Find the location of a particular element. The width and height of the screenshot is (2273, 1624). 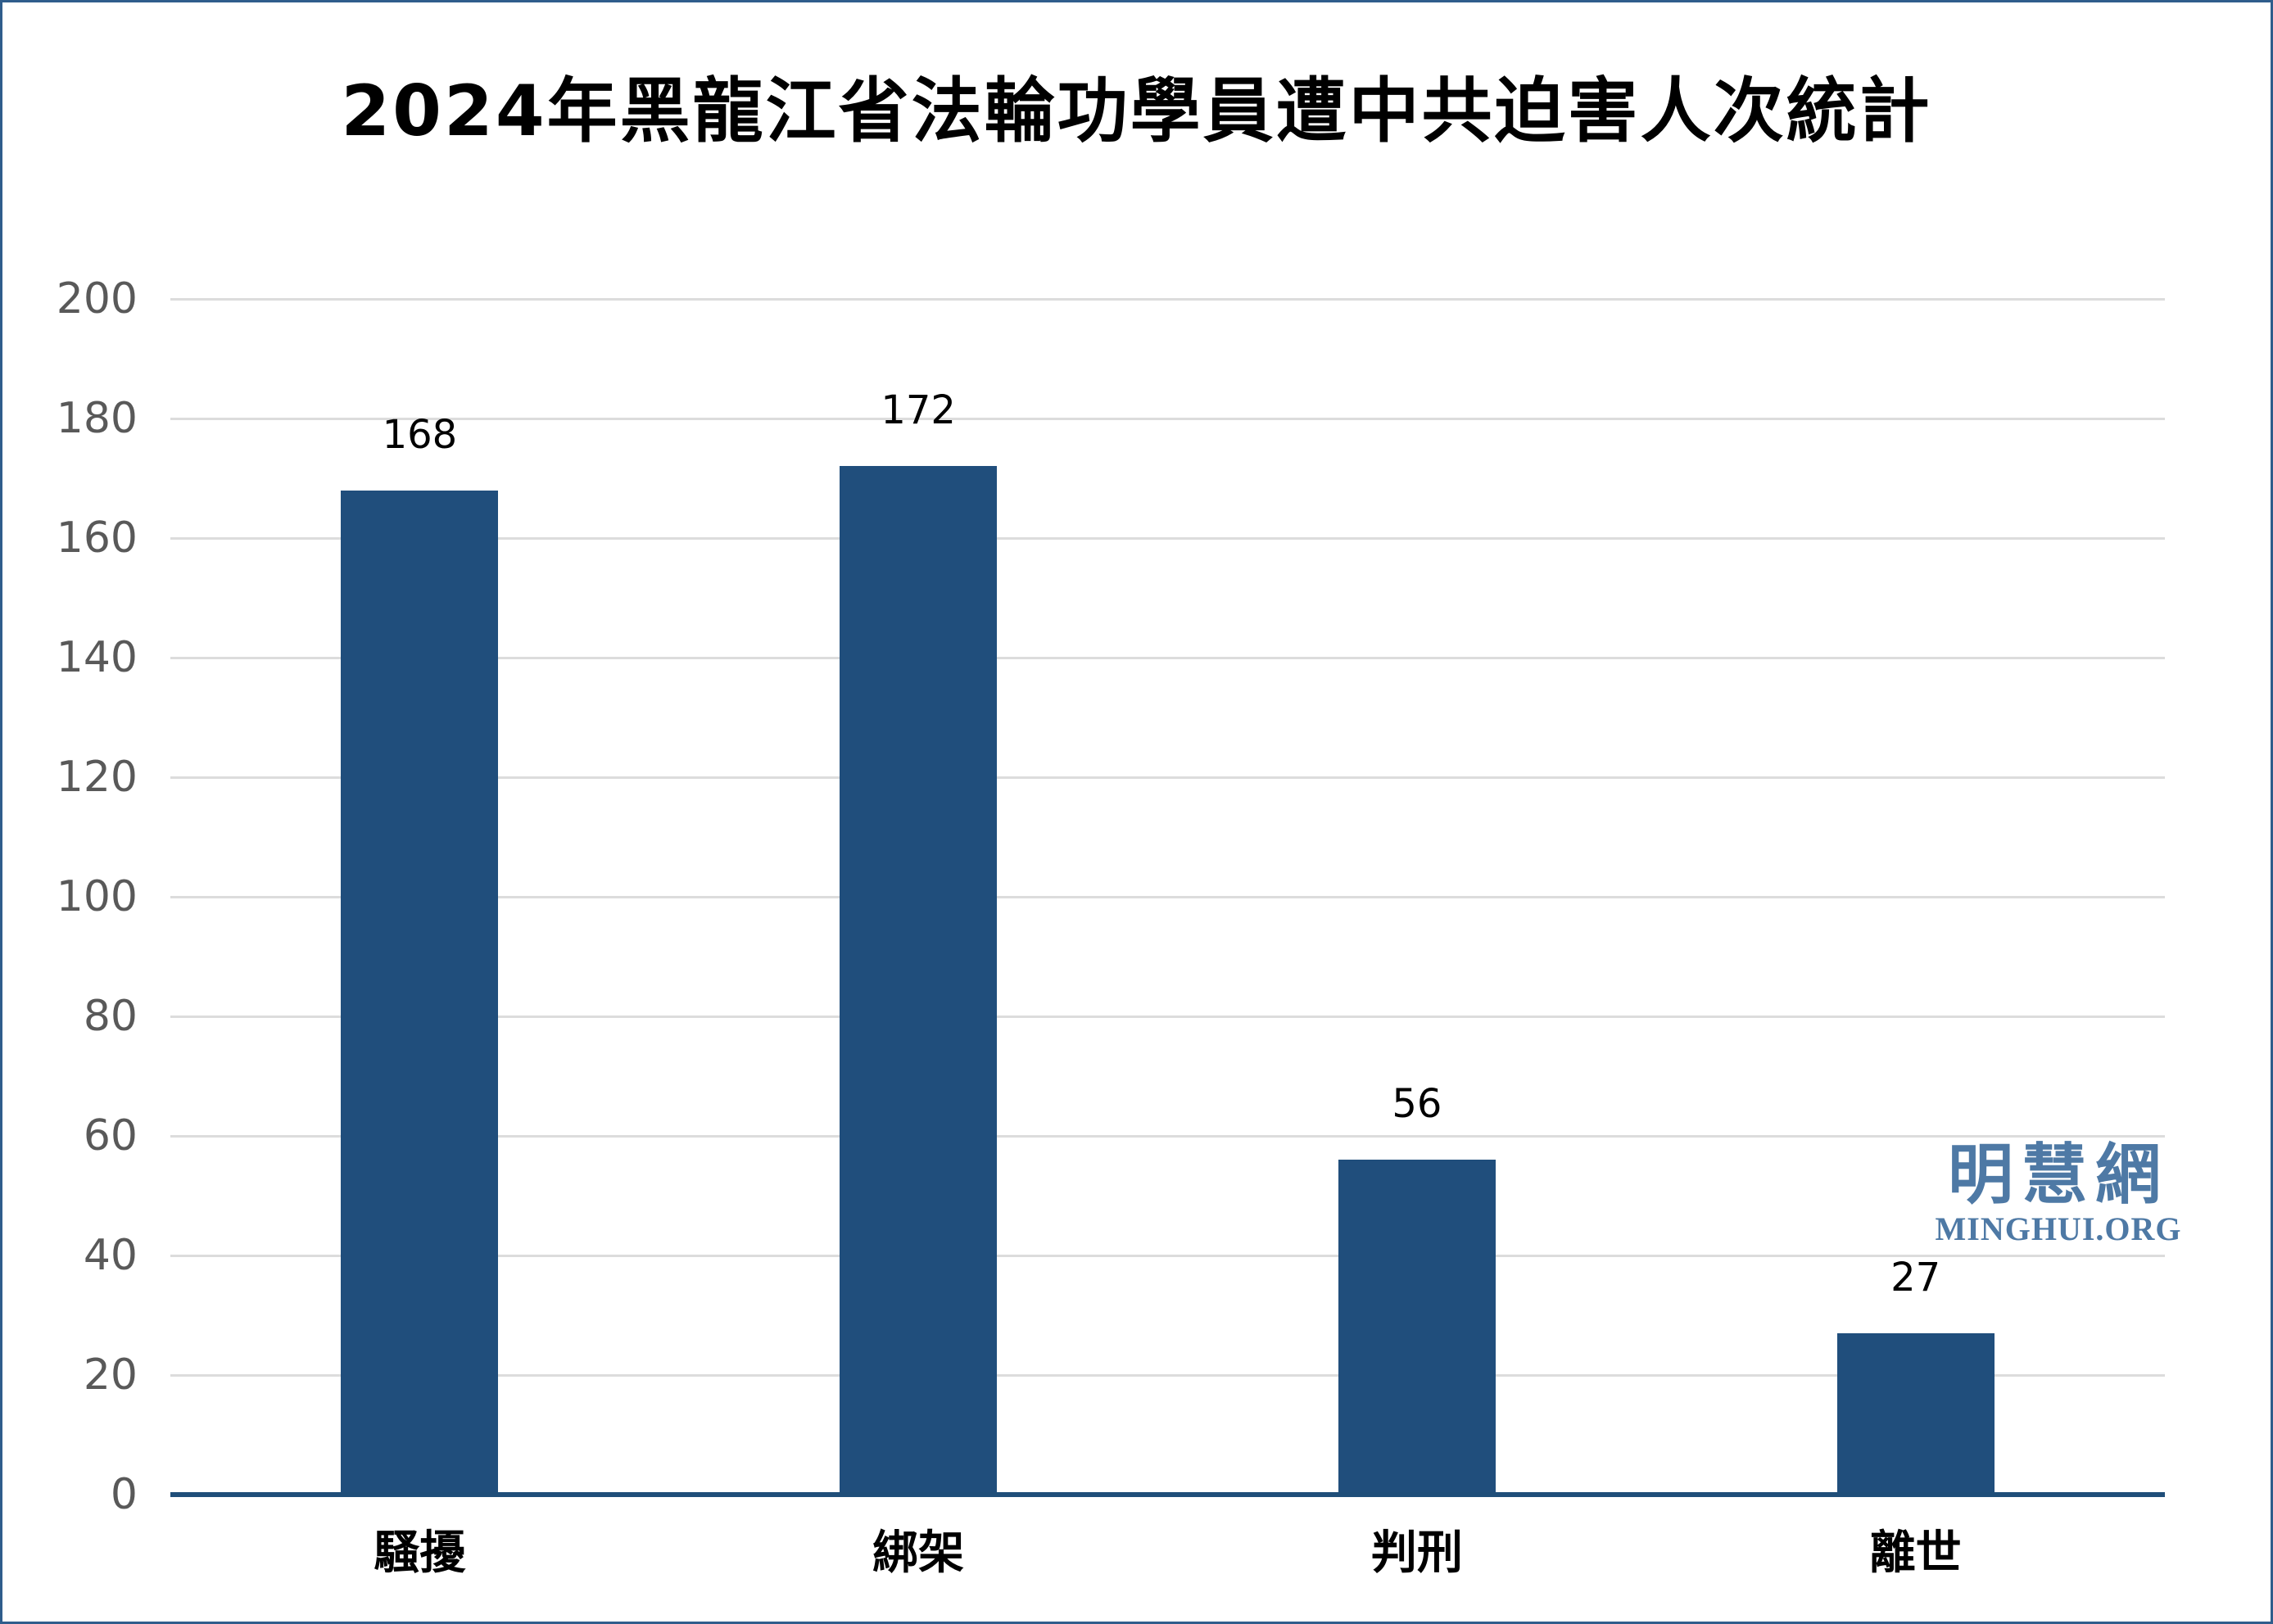

bar-判刑 is located at coordinates (1417, 1327).